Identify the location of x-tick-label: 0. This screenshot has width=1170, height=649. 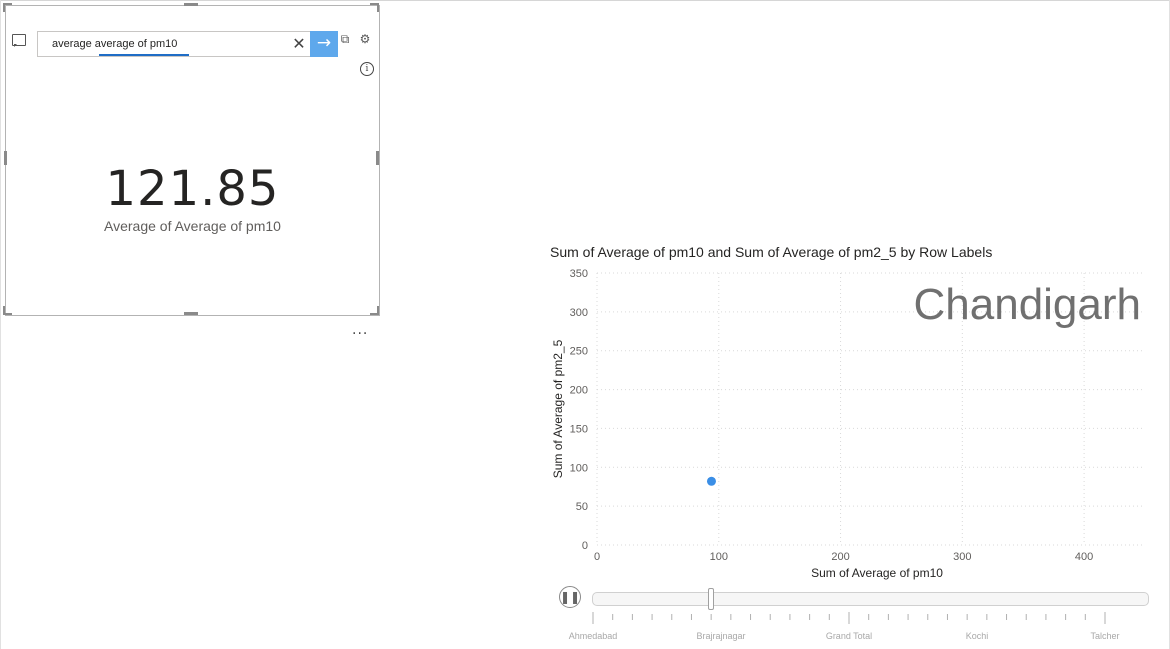
(597, 557).